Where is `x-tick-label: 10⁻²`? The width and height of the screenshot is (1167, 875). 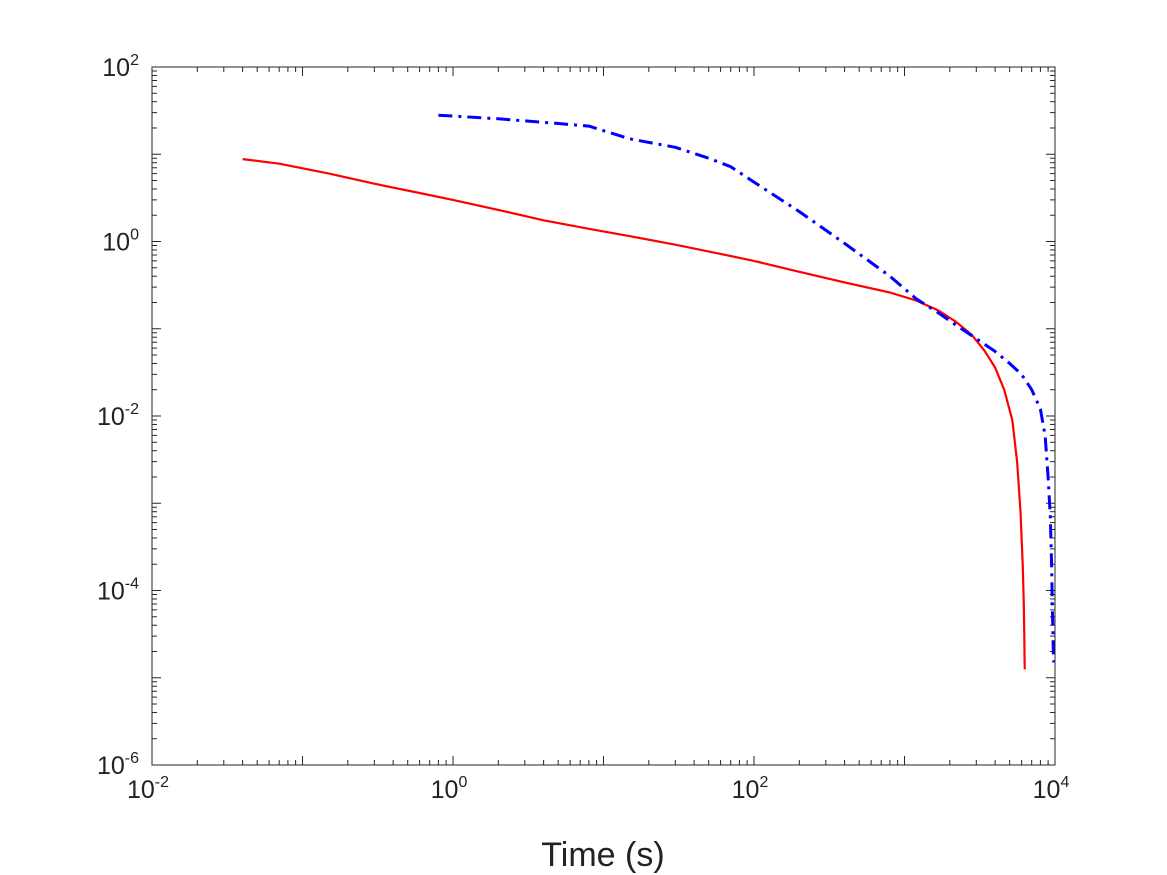
x-tick-label: 10⁻² is located at coordinates (148, 789).